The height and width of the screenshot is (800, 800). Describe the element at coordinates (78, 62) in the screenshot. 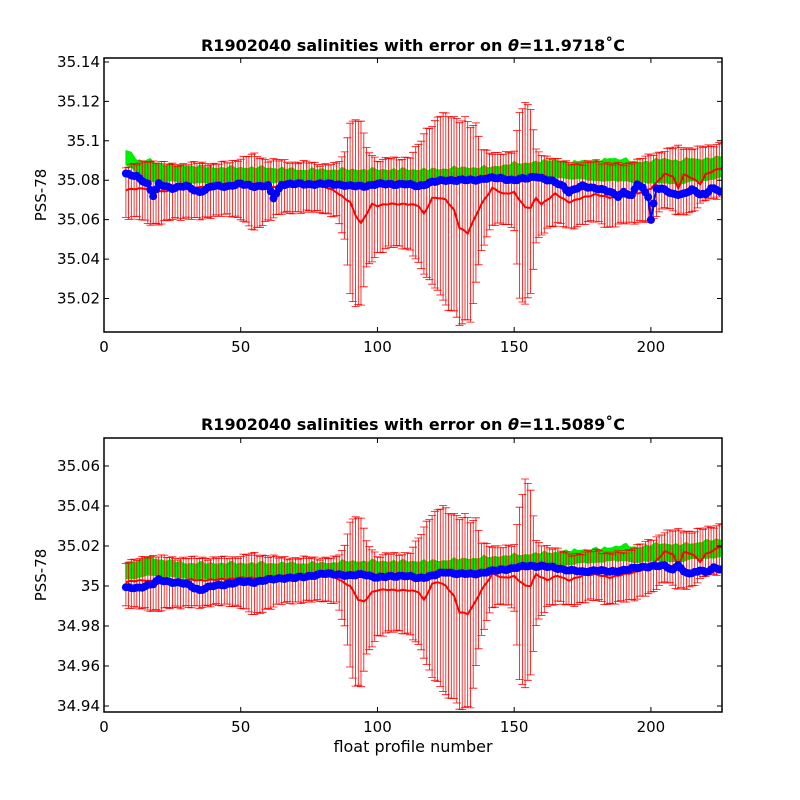

I see `chart-top-y-tick-label: 35.14` at that location.